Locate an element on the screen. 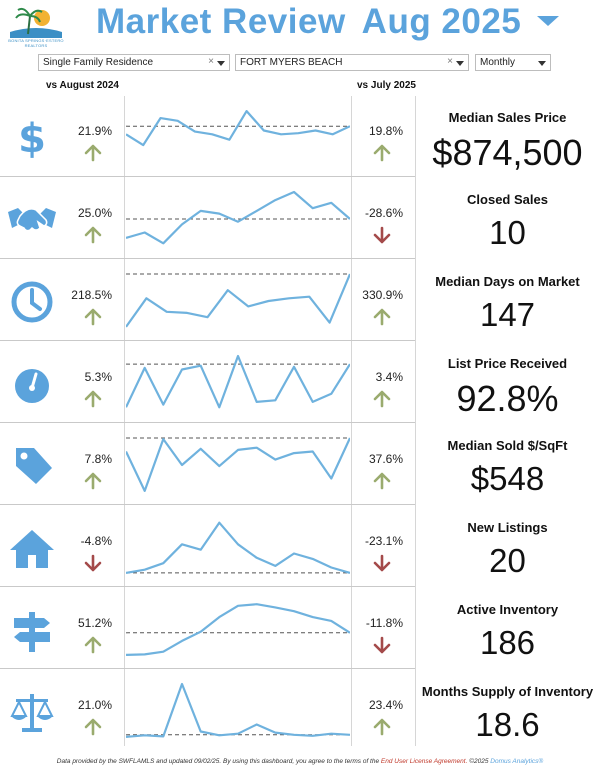  eula-link: End User License Agreement. is located at coordinates (424, 761).